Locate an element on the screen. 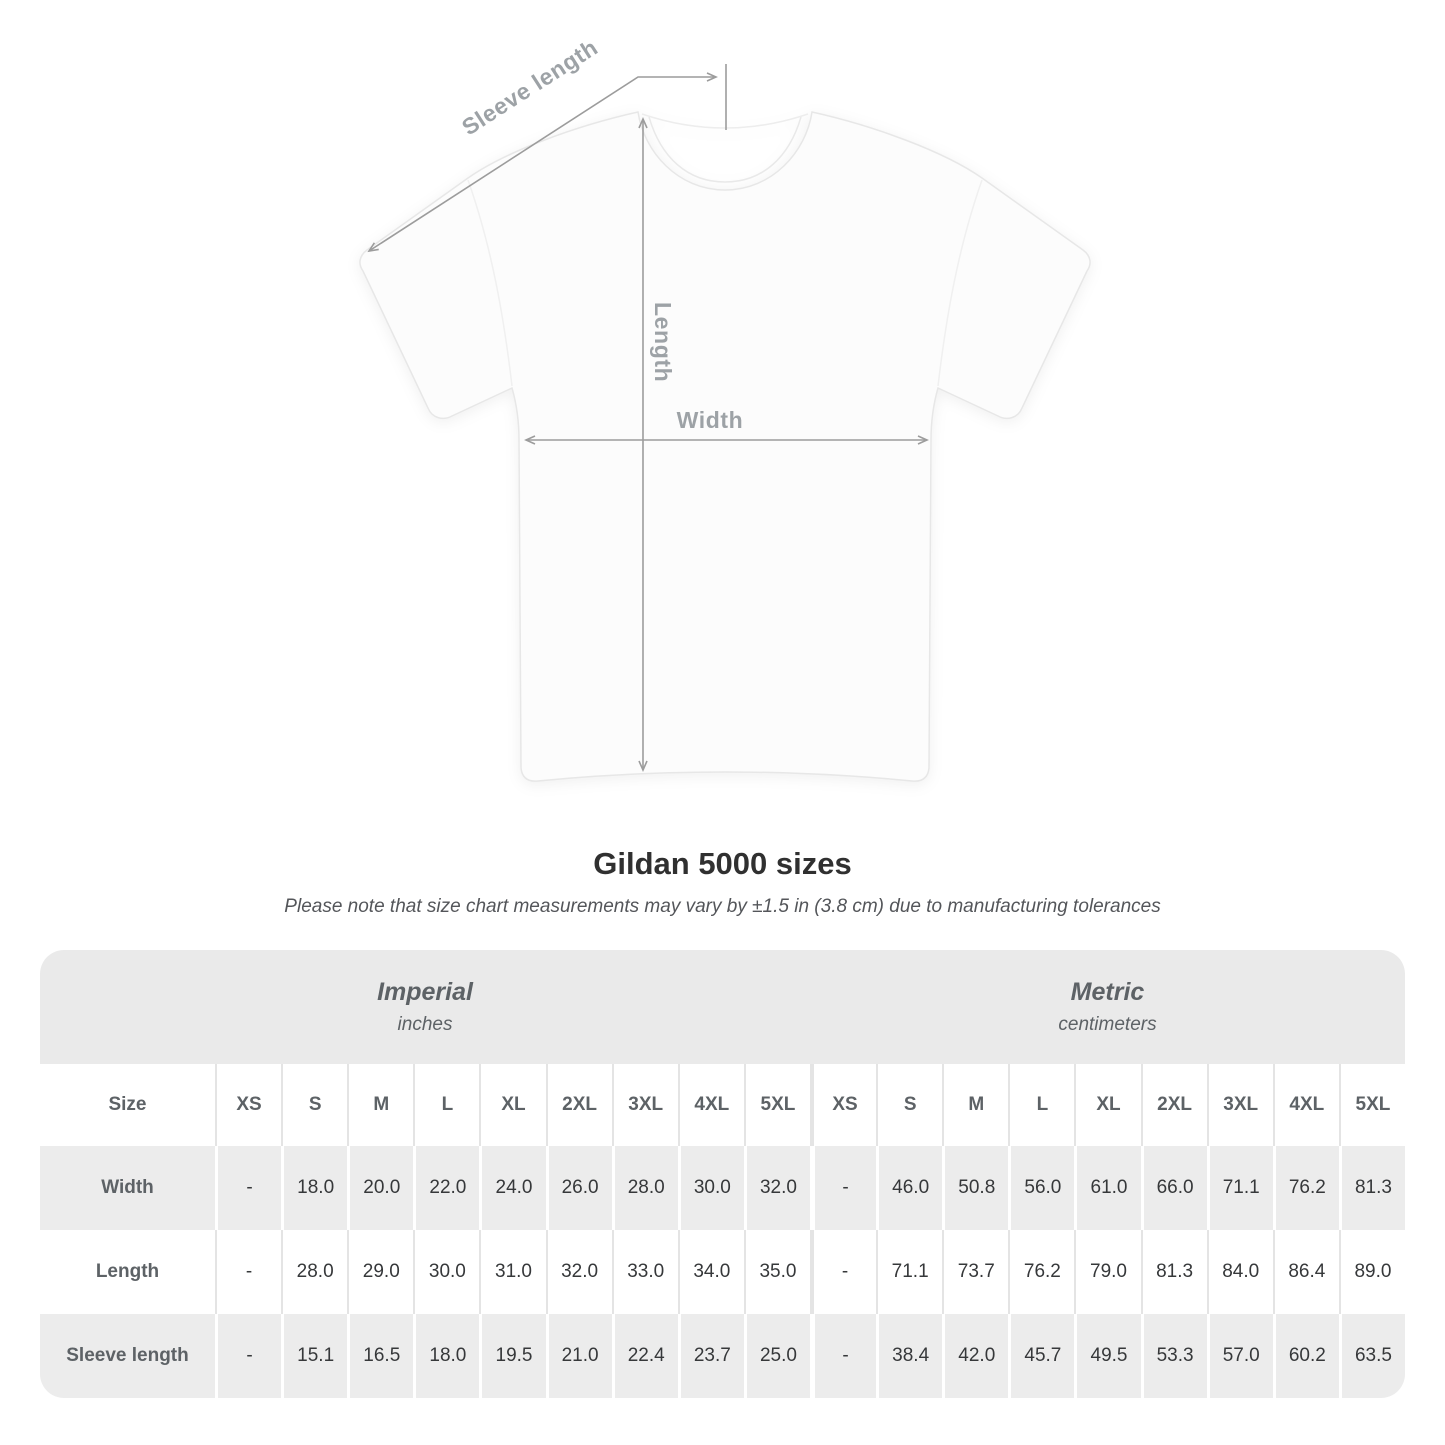 The image size is (1445, 1445). size-header-metric-xl: XL is located at coordinates (1107, 1105).